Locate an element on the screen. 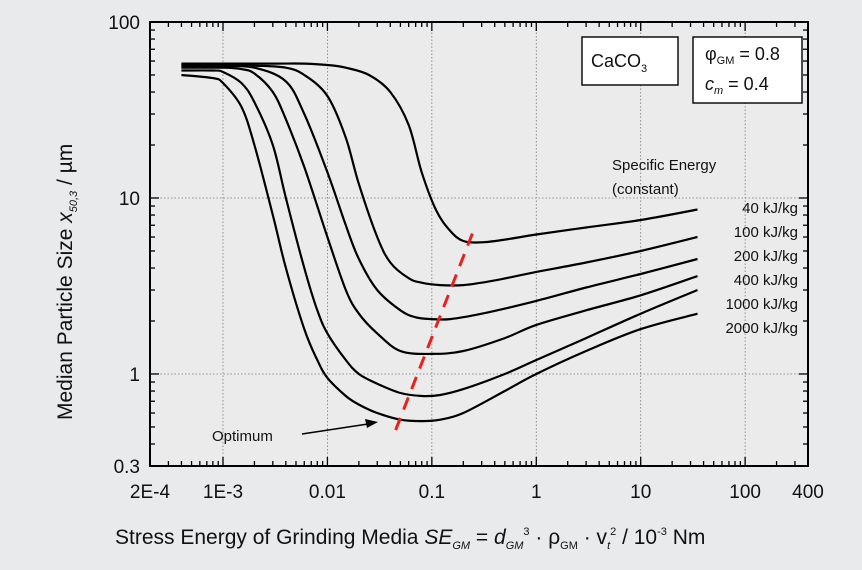 The width and height of the screenshot is (862, 570). material-box is located at coordinates (630, 61).